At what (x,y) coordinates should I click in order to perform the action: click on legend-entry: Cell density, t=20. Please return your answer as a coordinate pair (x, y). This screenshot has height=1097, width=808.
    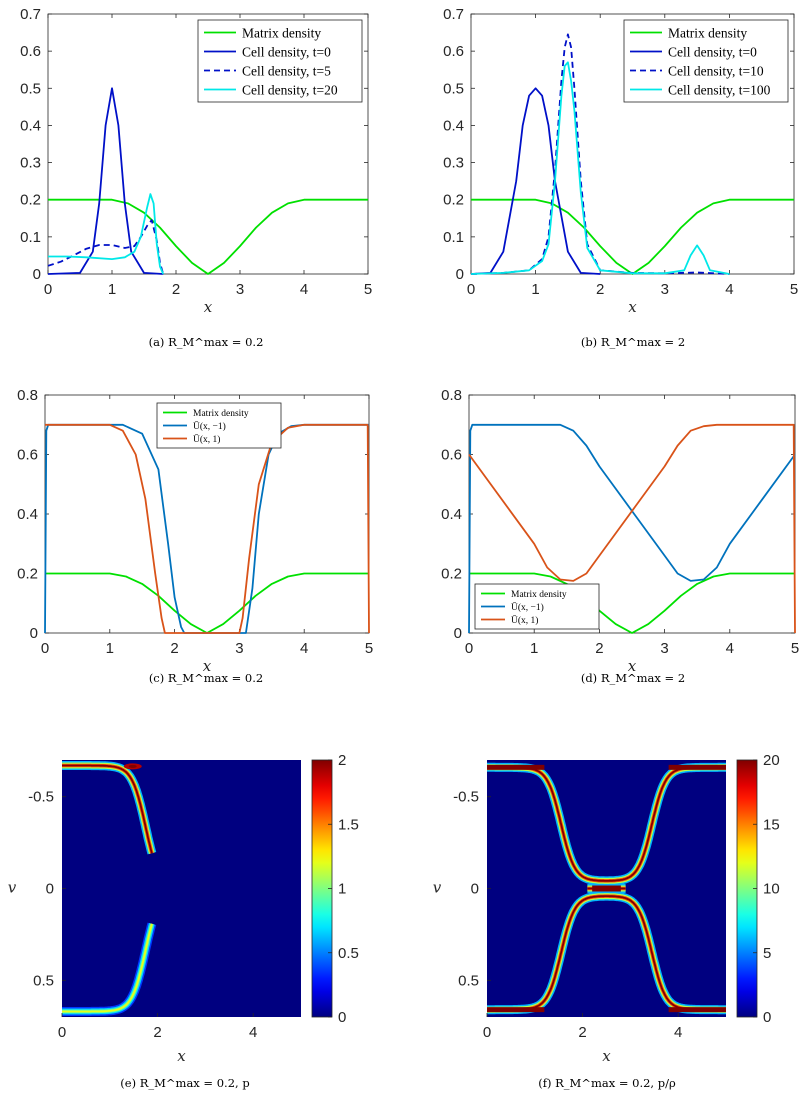
    Looking at the image, I should click on (290, 90).